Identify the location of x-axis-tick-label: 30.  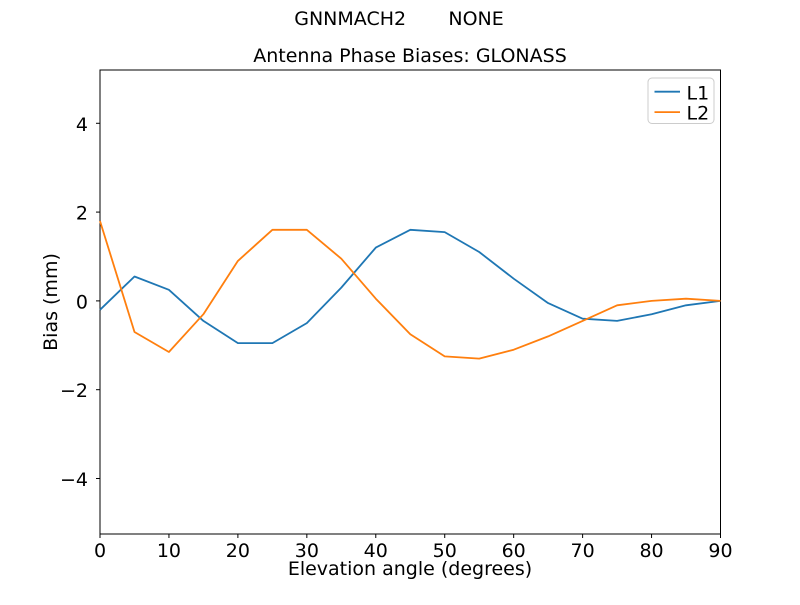
(307, 551).